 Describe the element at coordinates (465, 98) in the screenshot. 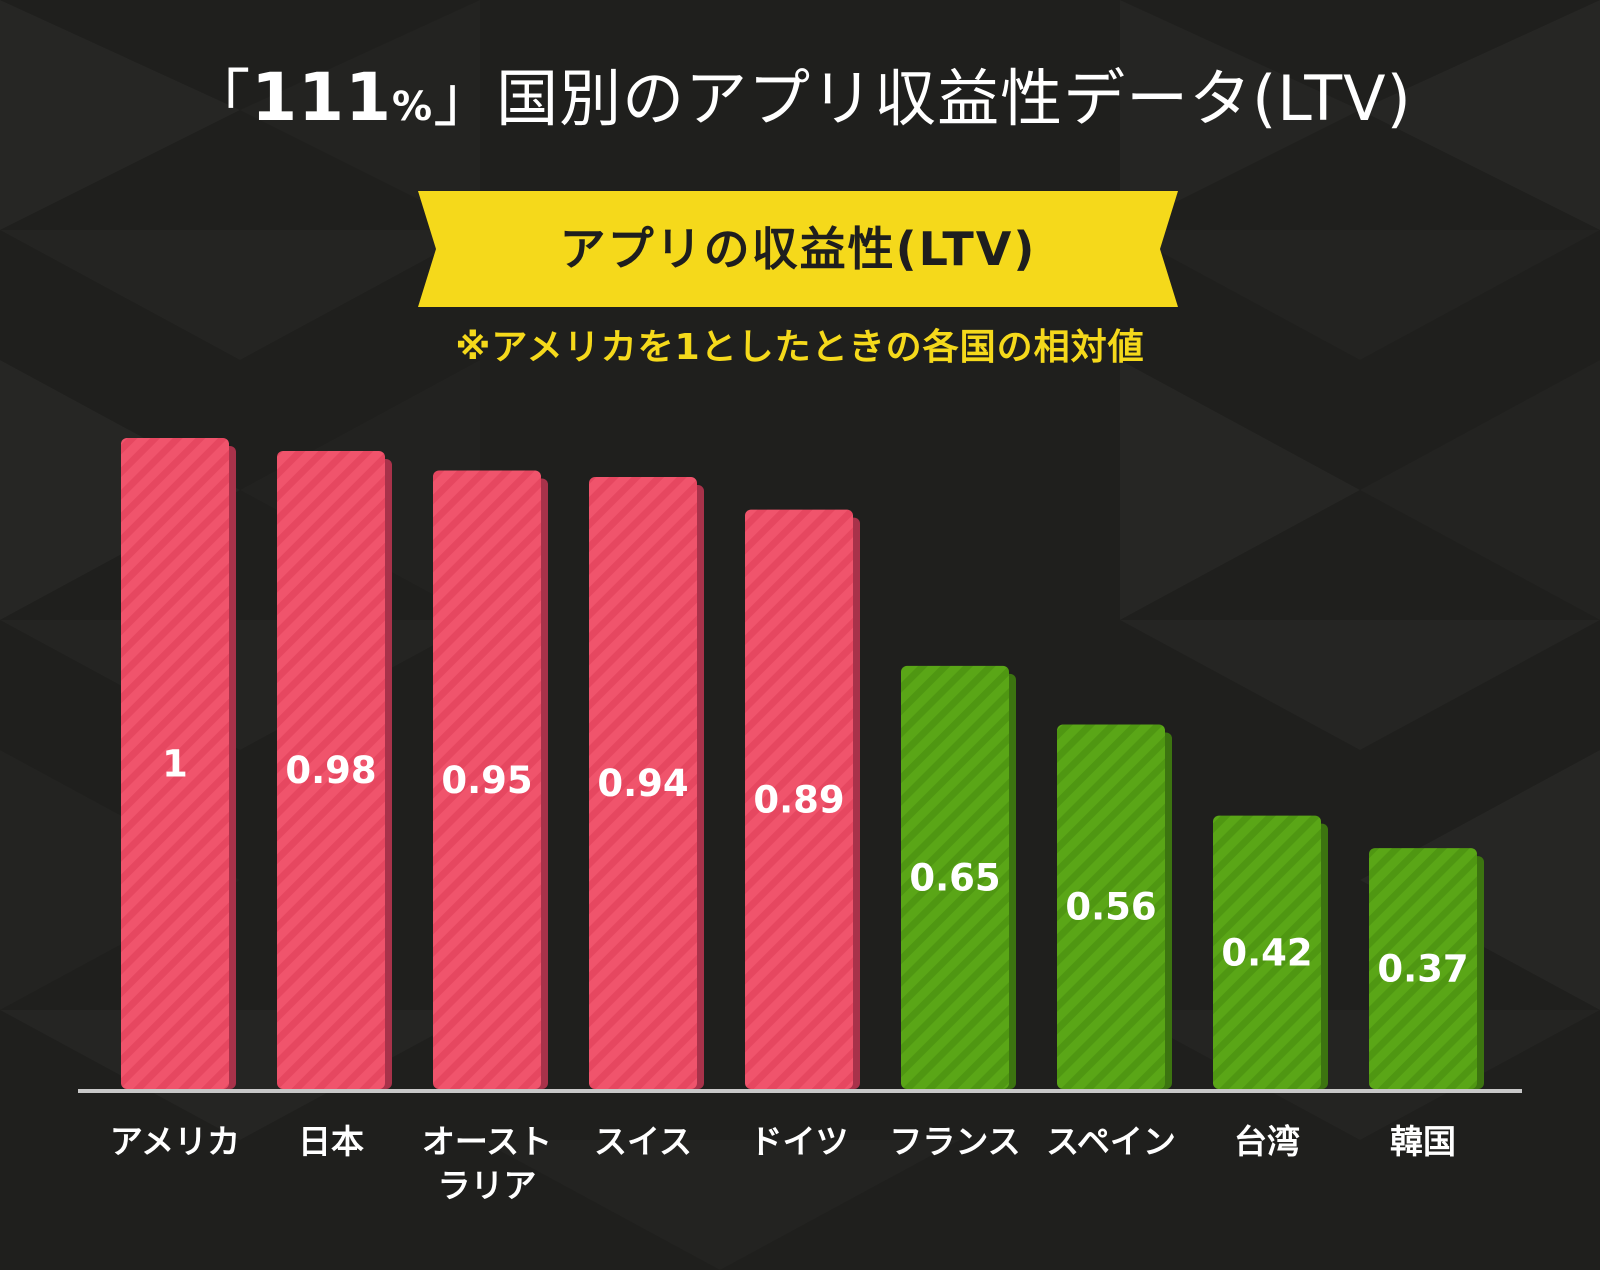

I see `title-close-bracket: 」` at that location.